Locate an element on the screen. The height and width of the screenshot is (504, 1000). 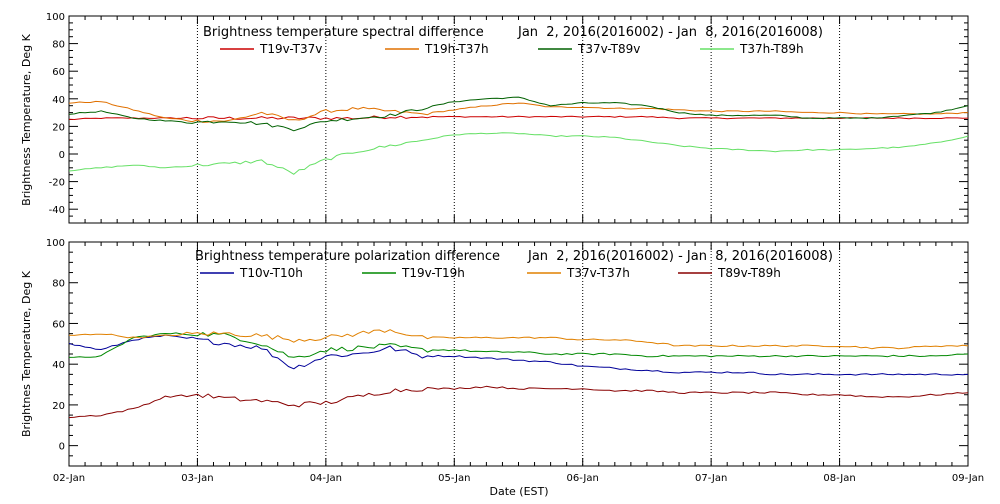
legend-label-t19v-t19h: T19v-T19h is located at coordinates (433, 273).